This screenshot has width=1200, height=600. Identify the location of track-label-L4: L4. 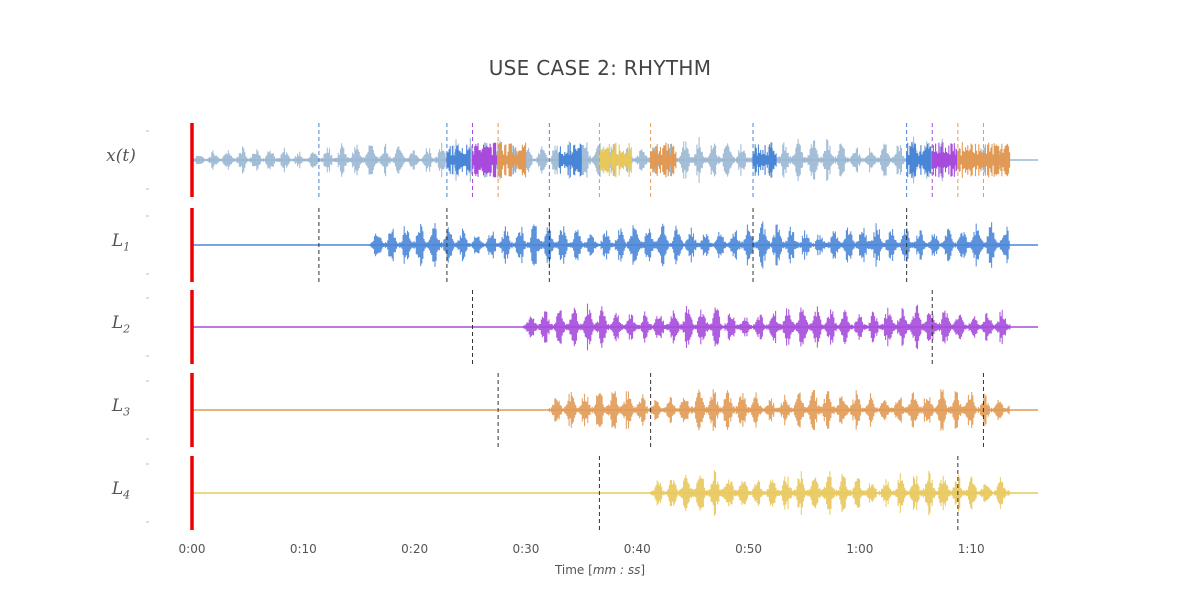
(121, 490).